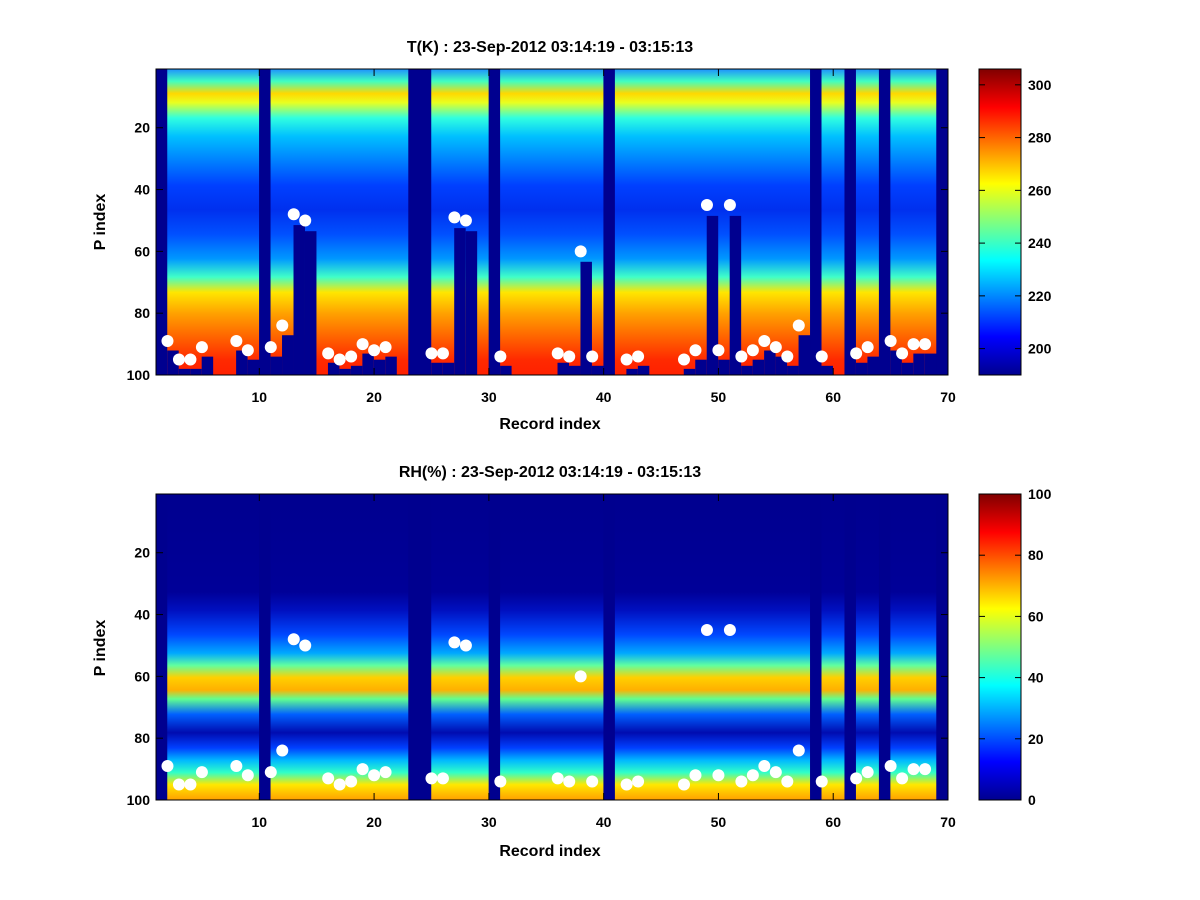 The image size is (1200, 900). What do you see at coordinates (1040, 85) in the screenshot?
I see `colorbar-tick-label: 300` at bounding box center [1040, 85].